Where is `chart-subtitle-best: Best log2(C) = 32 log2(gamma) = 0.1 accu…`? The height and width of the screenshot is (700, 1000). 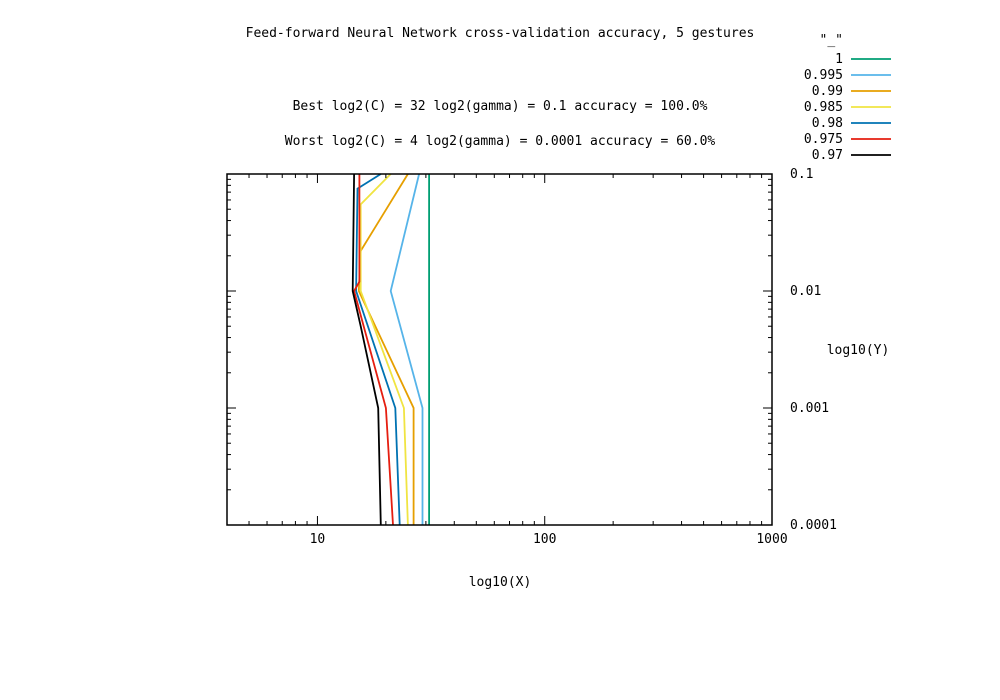 chart-subtitle-best: Best log2(C) = 32 log2(gamma) = 0.1 accu… is located at coordinates (500, 106).